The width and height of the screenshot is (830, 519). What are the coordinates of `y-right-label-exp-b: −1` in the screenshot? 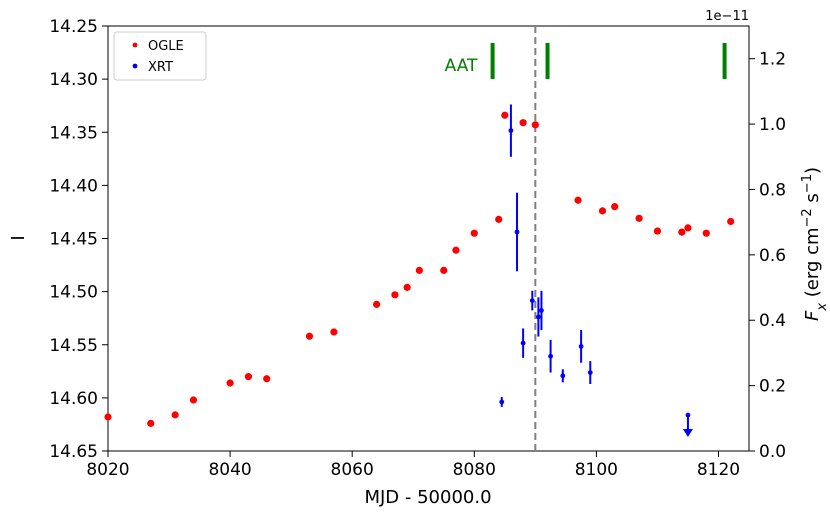 It's located at (807, 183).